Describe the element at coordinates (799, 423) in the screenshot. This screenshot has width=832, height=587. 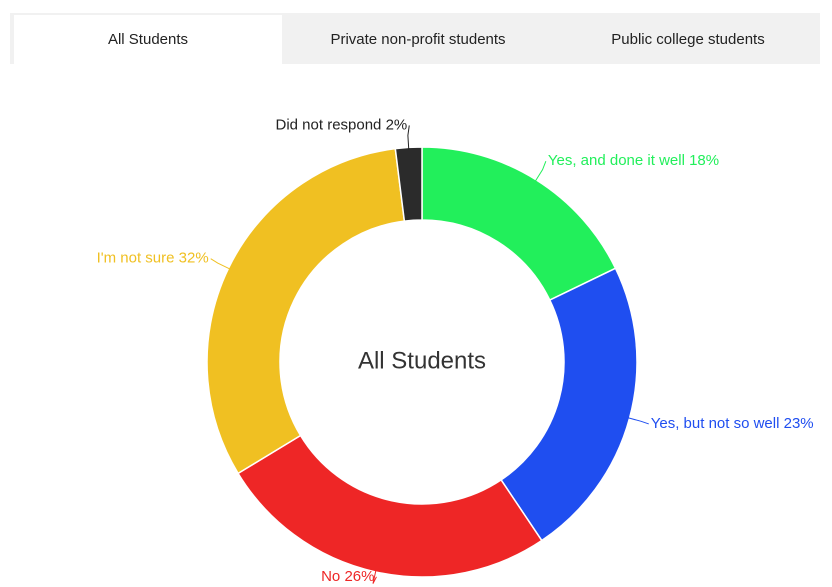
I see `slice-value: 23%` at that location.